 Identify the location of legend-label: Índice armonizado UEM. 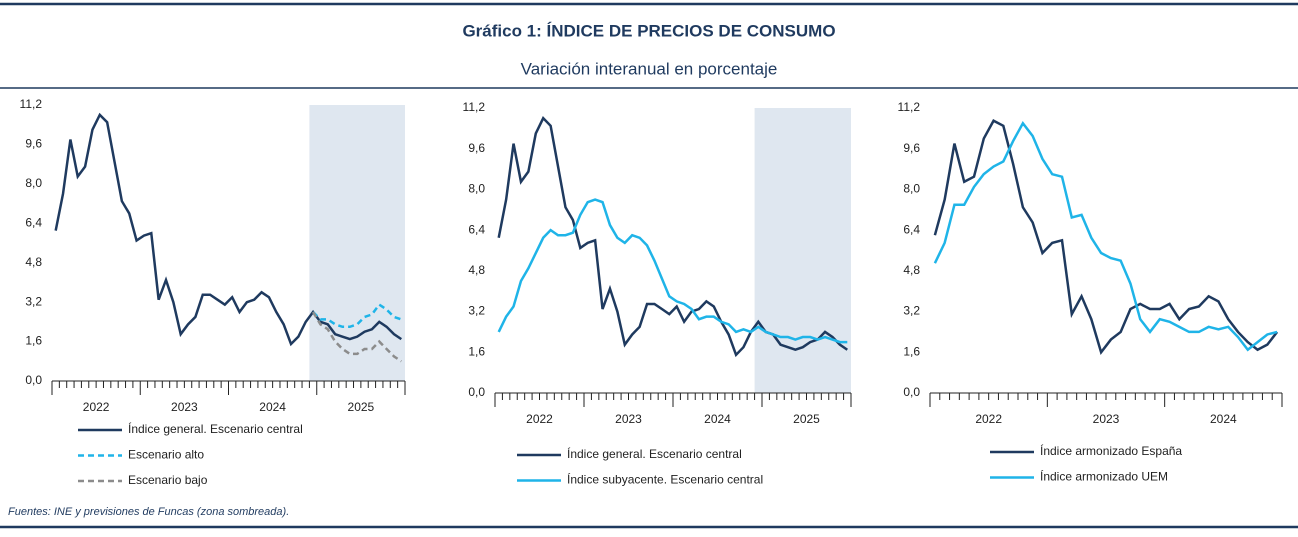
(1104, 476).